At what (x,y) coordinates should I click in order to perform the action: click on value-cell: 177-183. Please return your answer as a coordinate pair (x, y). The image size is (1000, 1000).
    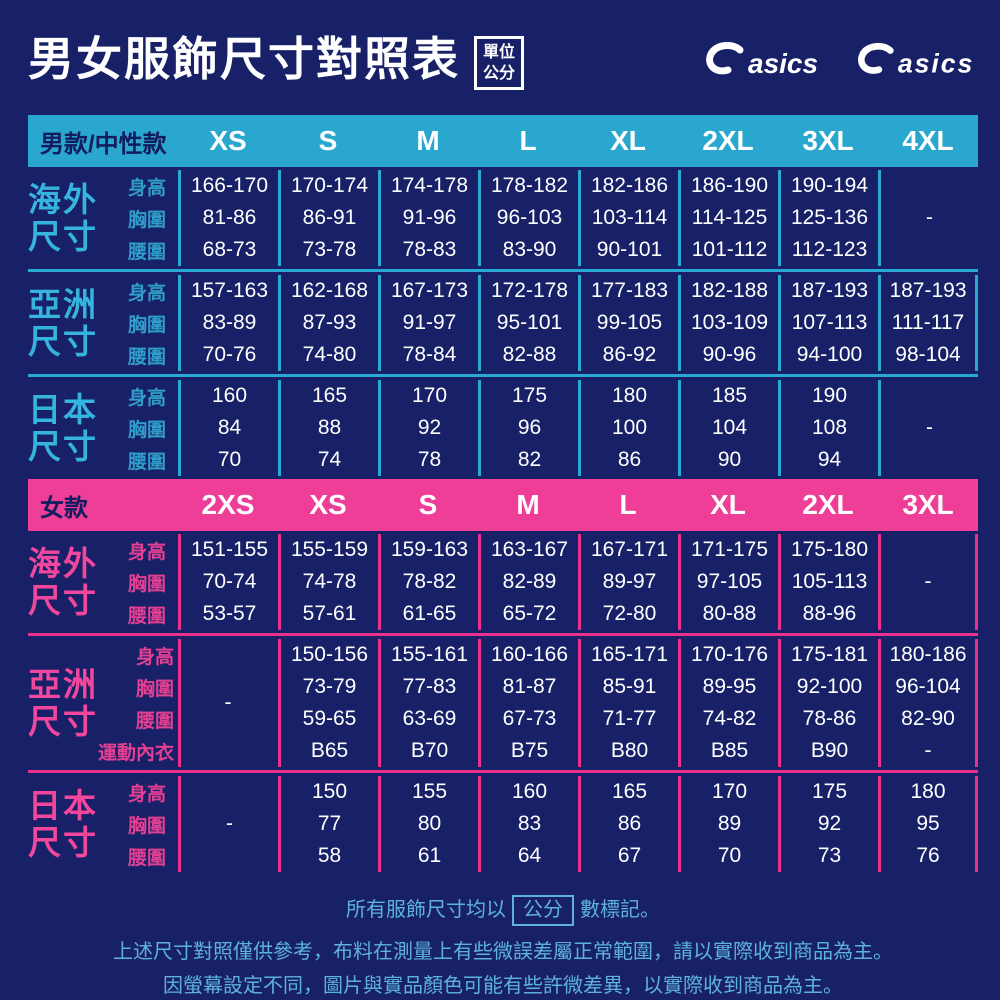
    Looking at the image, I should click on (628, 291).